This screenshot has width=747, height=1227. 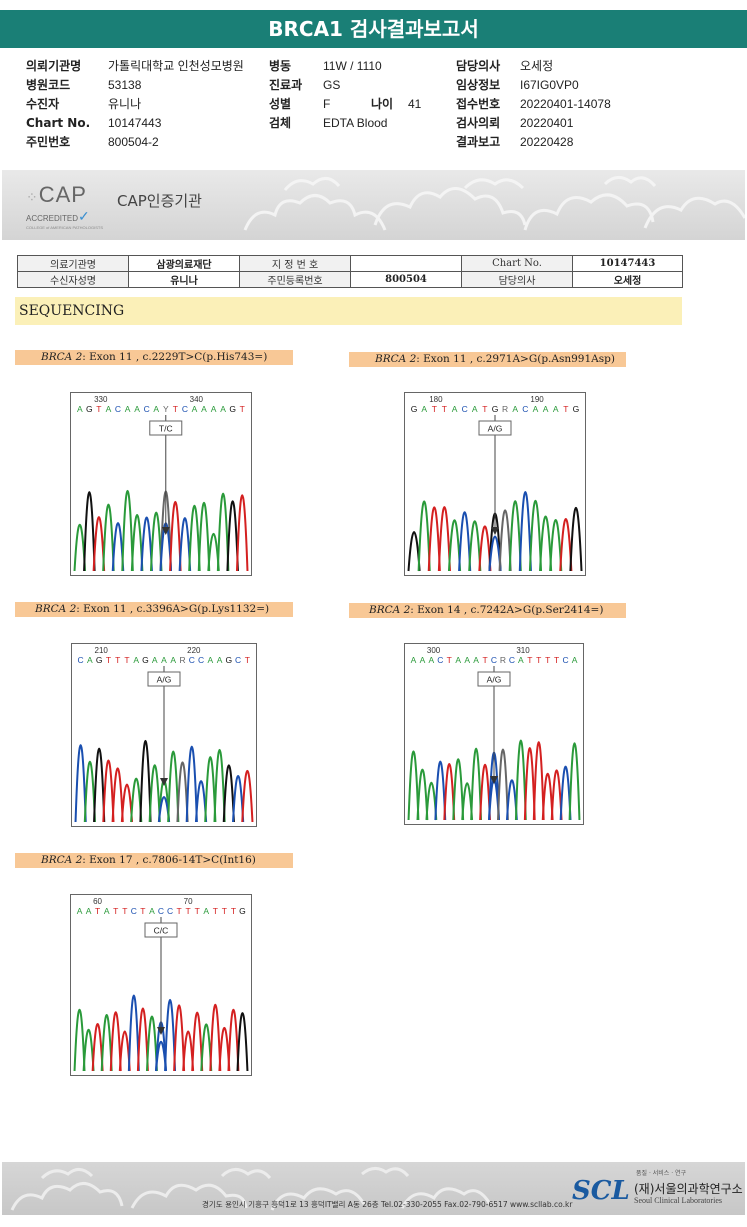 I want to click on variant-label-5: BRCA 2: Exon 17 , c.7806-14T>C(Int16), so click(x=154, y=860).